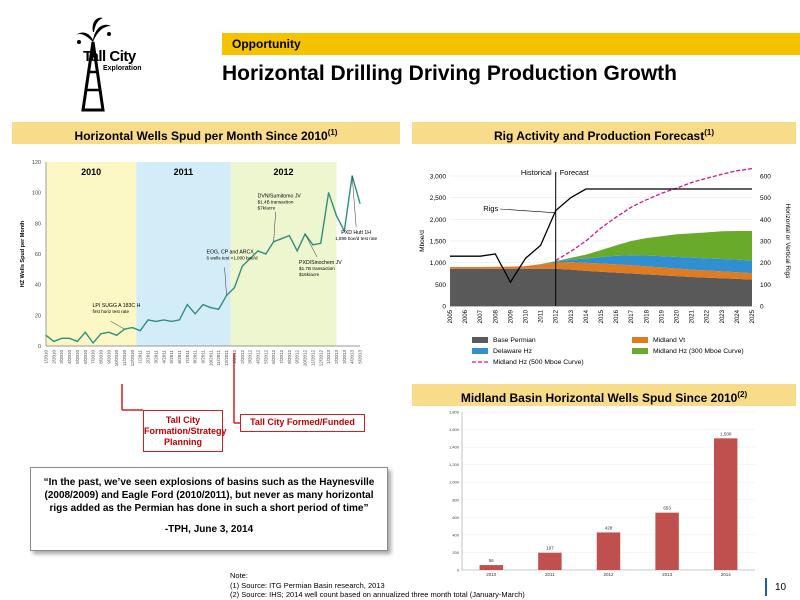 The image size is (800, 600). I want to click on top-right-panel-sup: (1), so click(709, 132).